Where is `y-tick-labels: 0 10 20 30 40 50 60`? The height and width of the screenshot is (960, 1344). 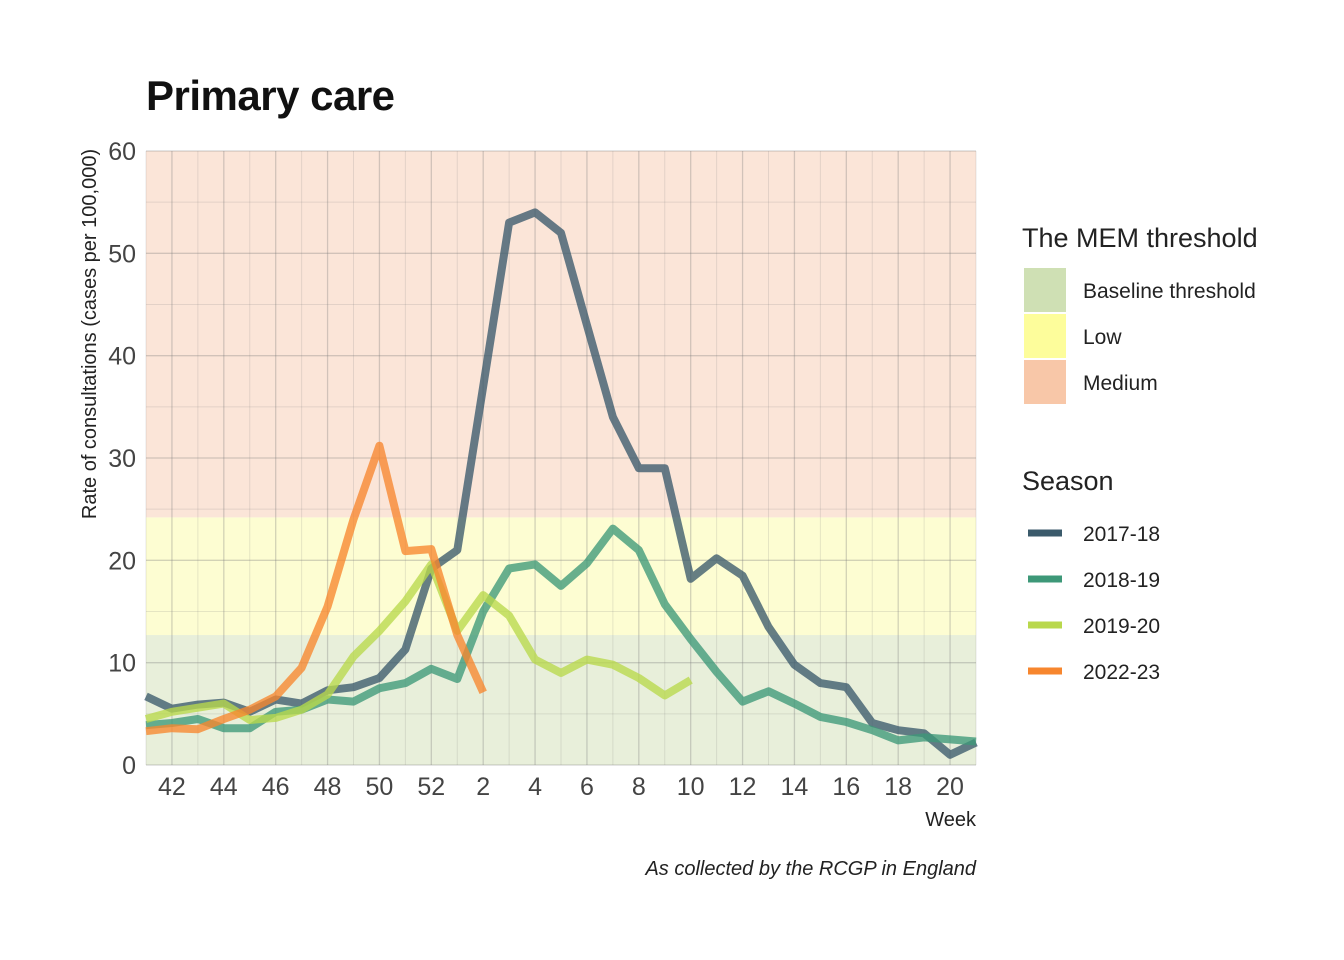
y-tick-labels: 0 10 20 30 40 50 60 is located at coordinates (122, 459).